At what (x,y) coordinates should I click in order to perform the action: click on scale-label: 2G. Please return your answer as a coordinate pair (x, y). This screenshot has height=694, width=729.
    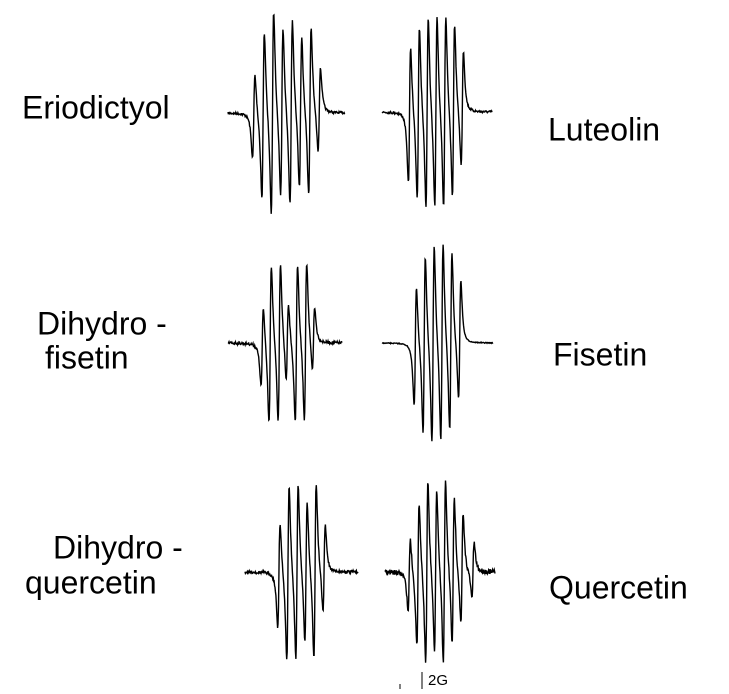
    Looking at the image, I should click on (438, 680).